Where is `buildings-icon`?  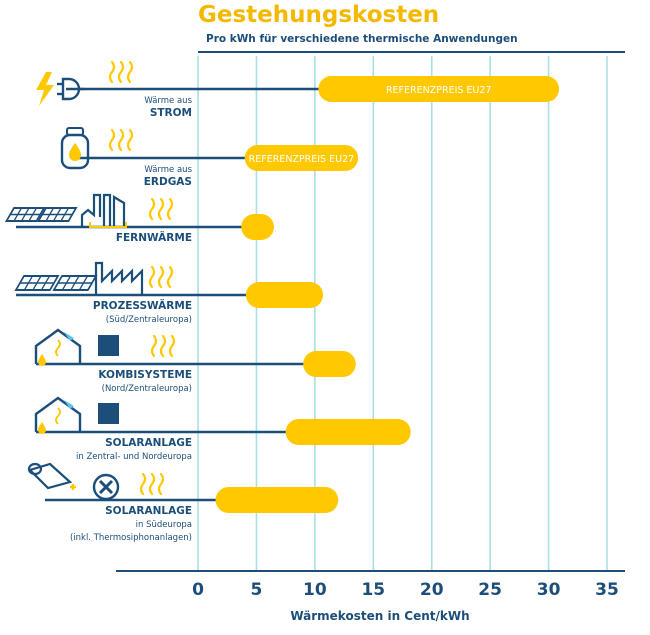 buildings-icon is located at coordinates (103, 210).